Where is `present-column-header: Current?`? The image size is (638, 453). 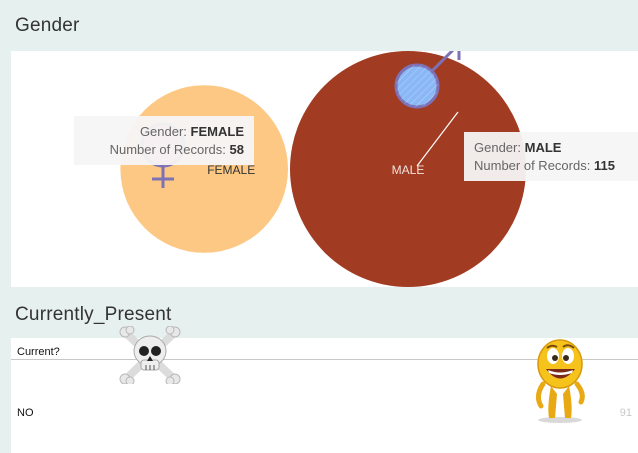 present-column-header: Current? is located at coordinates (38, 352).